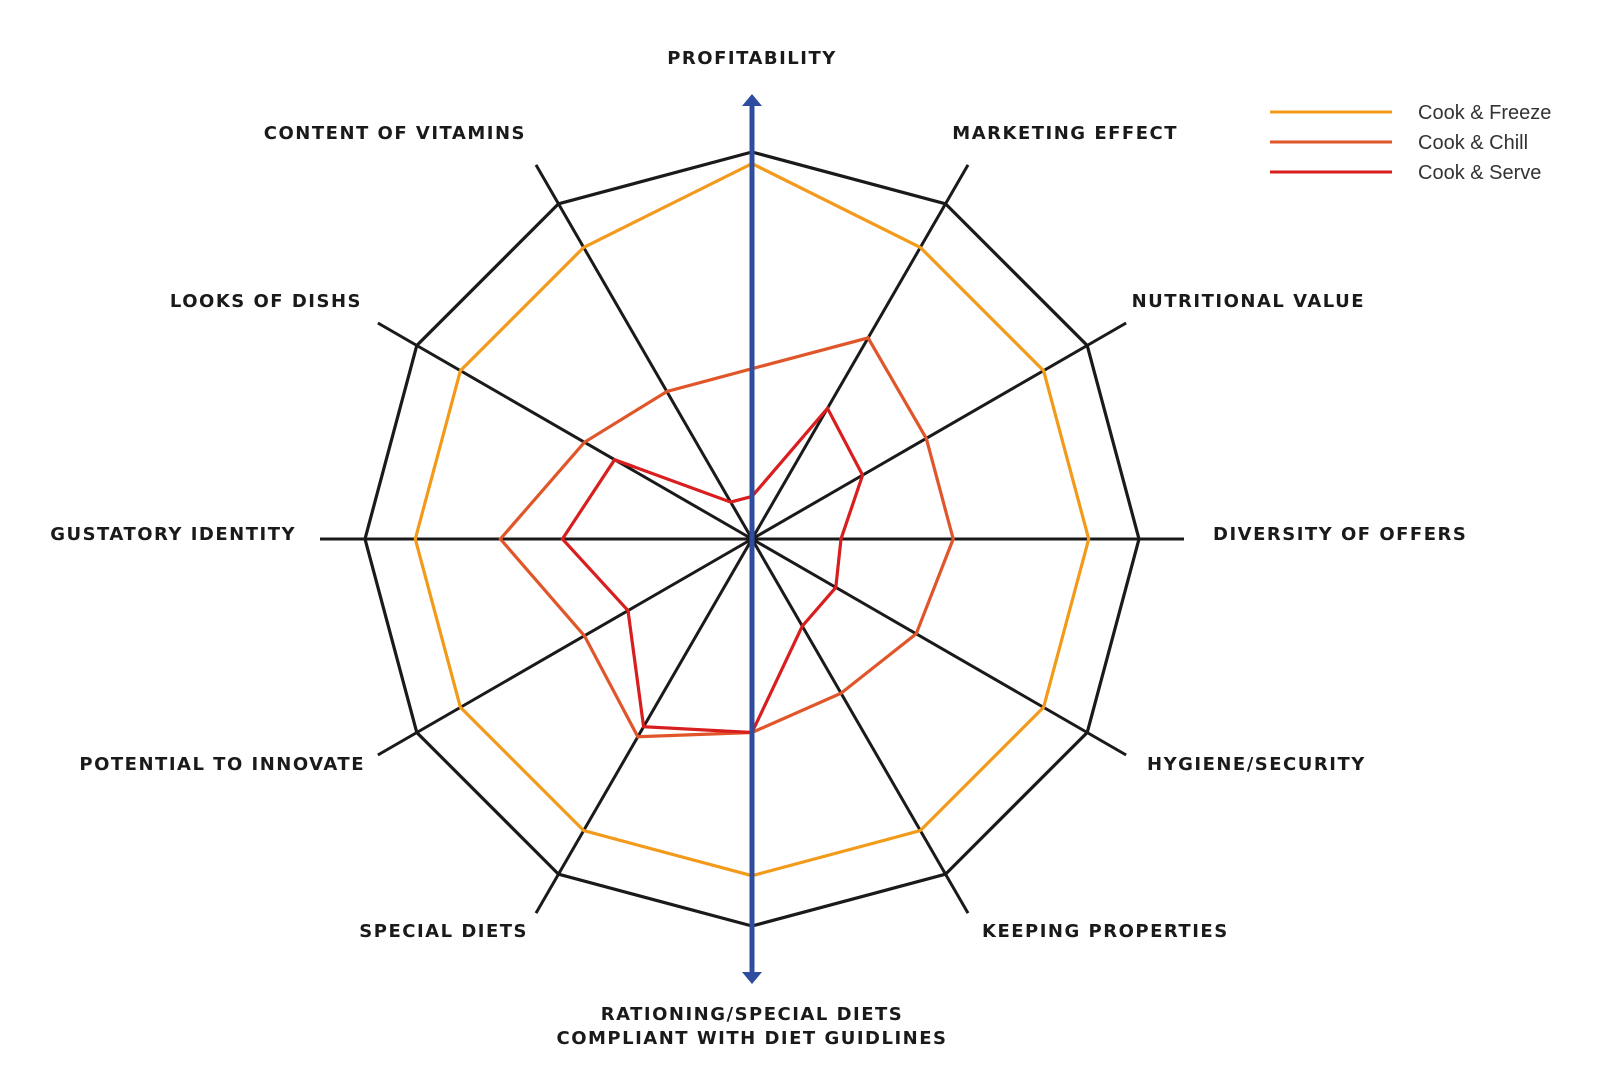 The image size is (1600, 1089). I want to click on axis-label-potential-to-innovate: POTENTIAL TO INNOVATE, so click(222, 764).